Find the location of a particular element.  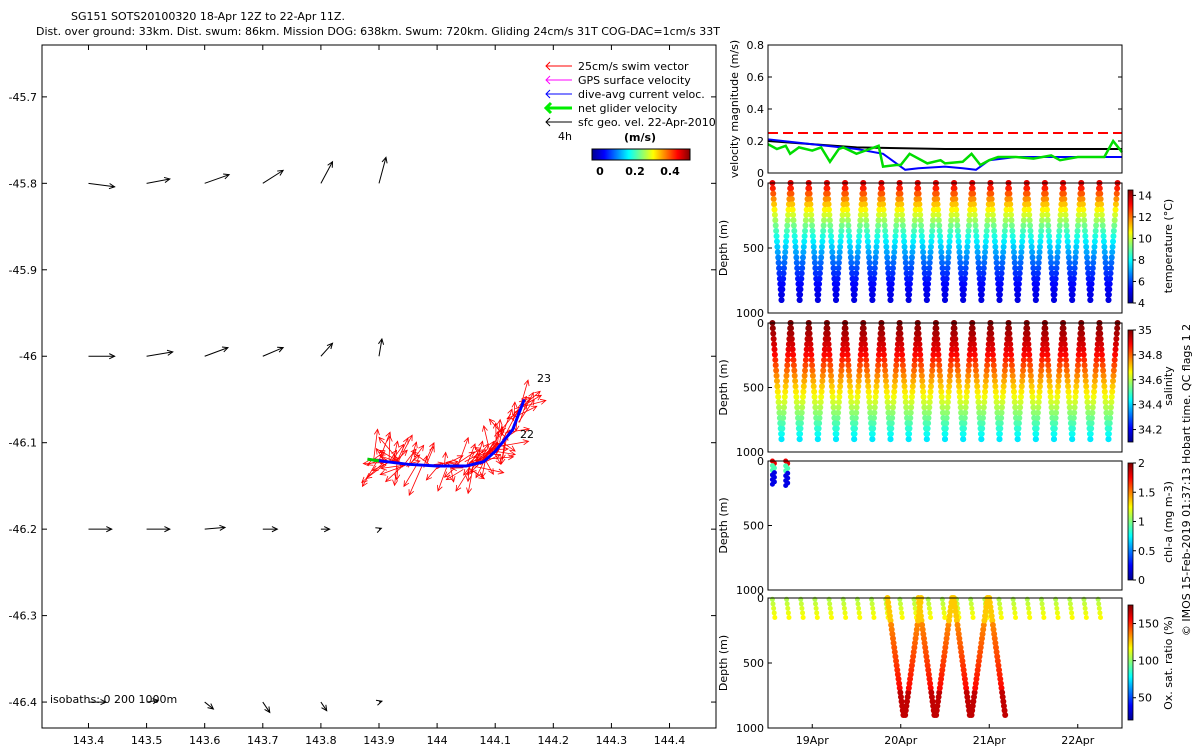

salinity-ytick-label: 500 is located at coordinates (753, 388).